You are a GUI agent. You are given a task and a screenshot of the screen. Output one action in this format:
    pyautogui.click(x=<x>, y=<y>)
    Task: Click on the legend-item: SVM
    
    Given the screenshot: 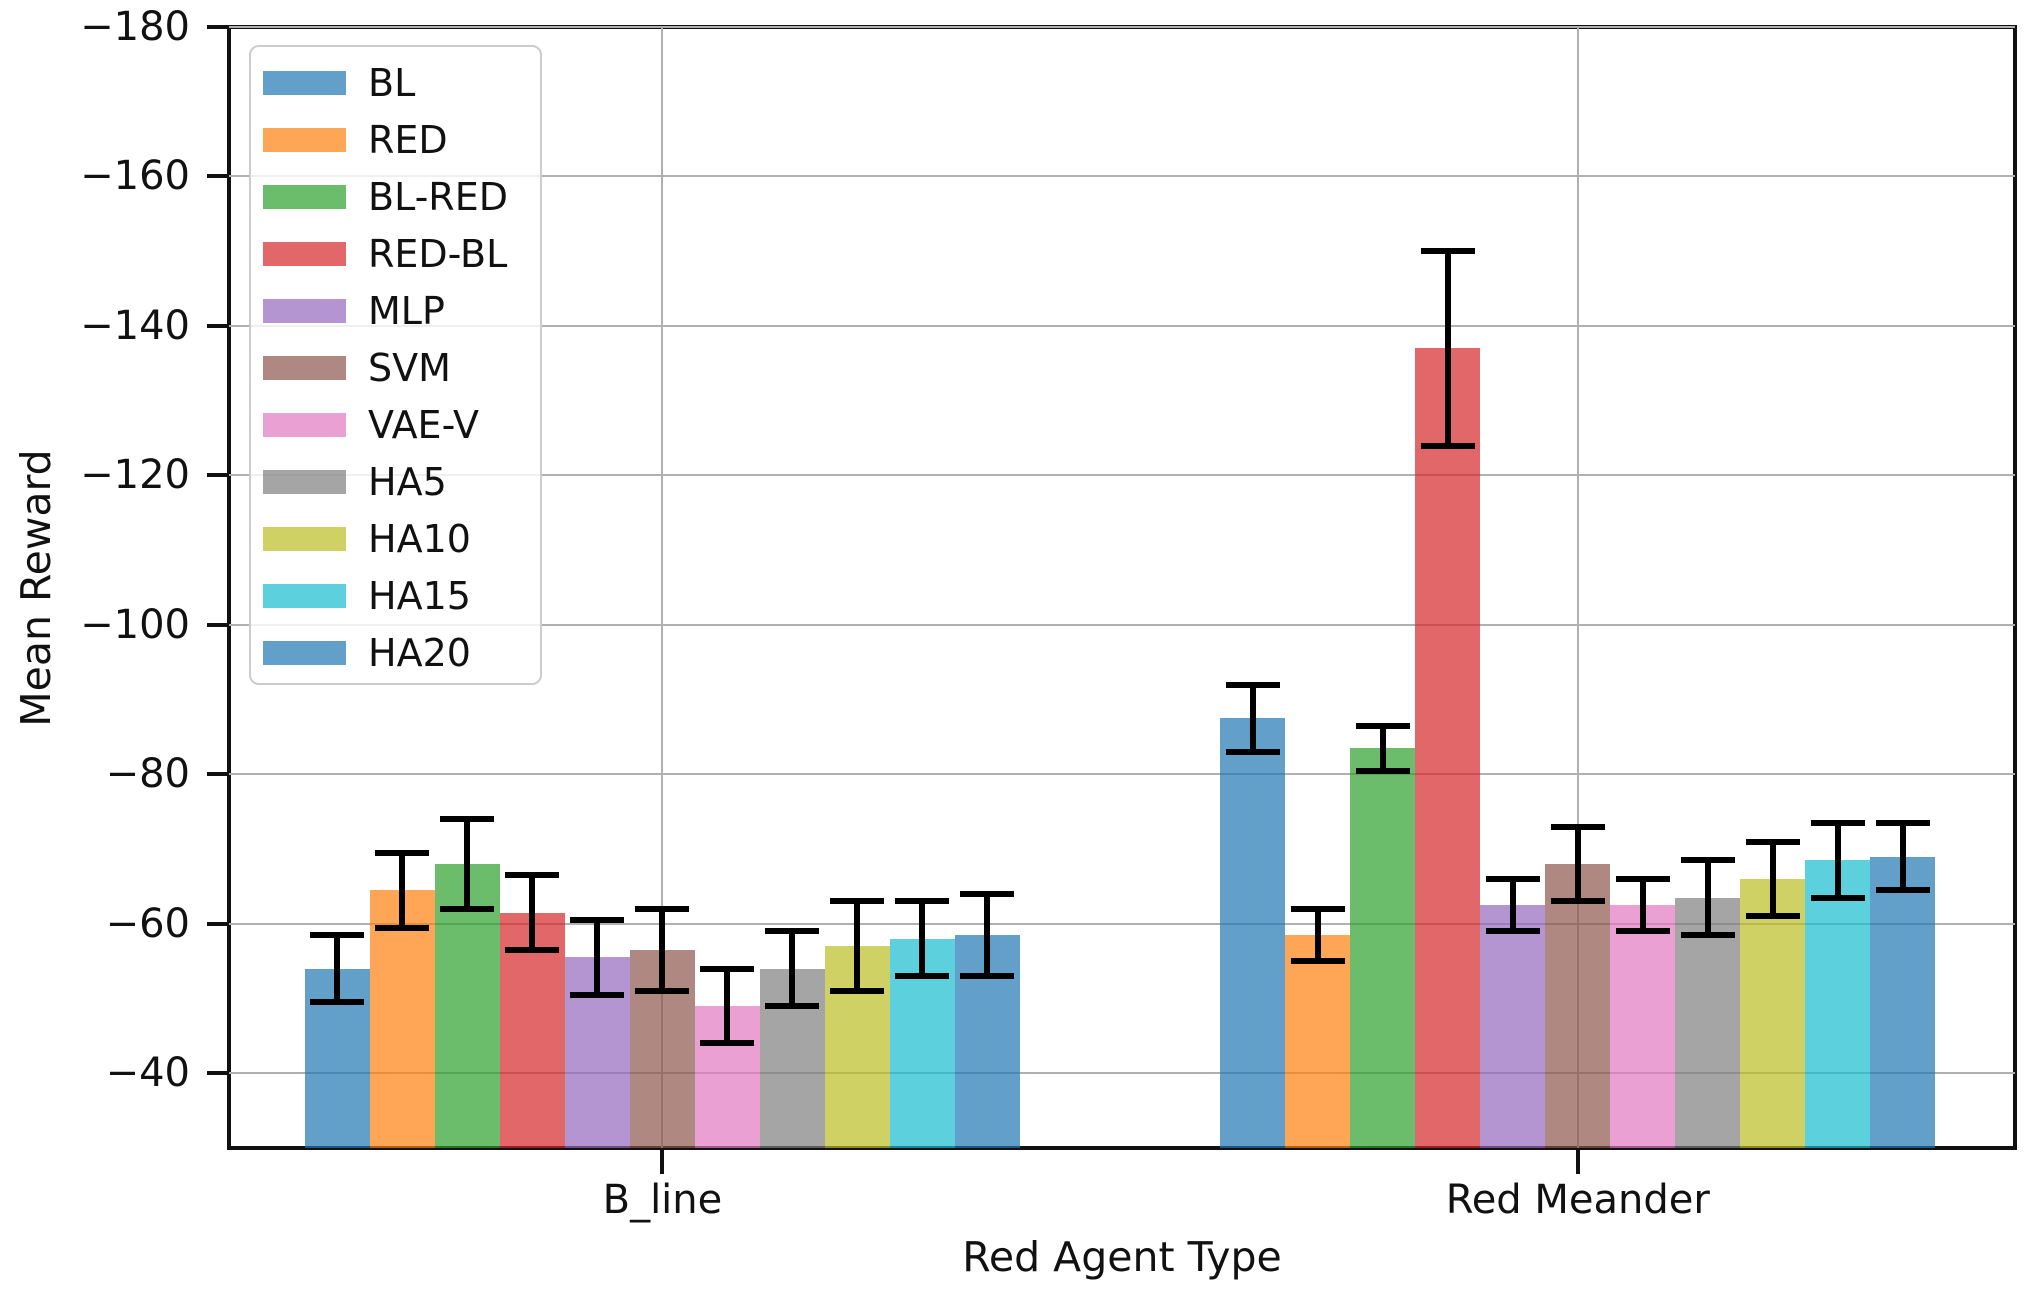 What is the action you would take?
    pyautogui.click(x=395, y=367)
    